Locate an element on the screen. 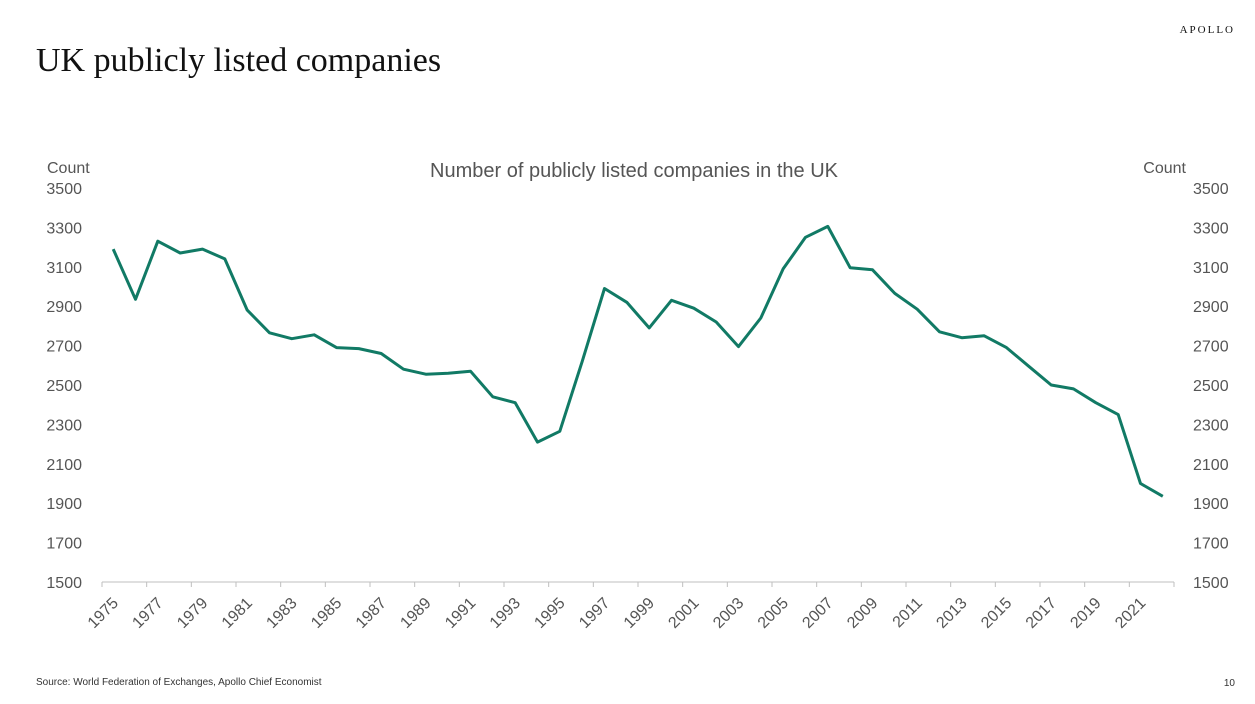 The height and width of the screenshot is (704, 1255). x-tick-label: 1979 is located at coordinates (192, 613).